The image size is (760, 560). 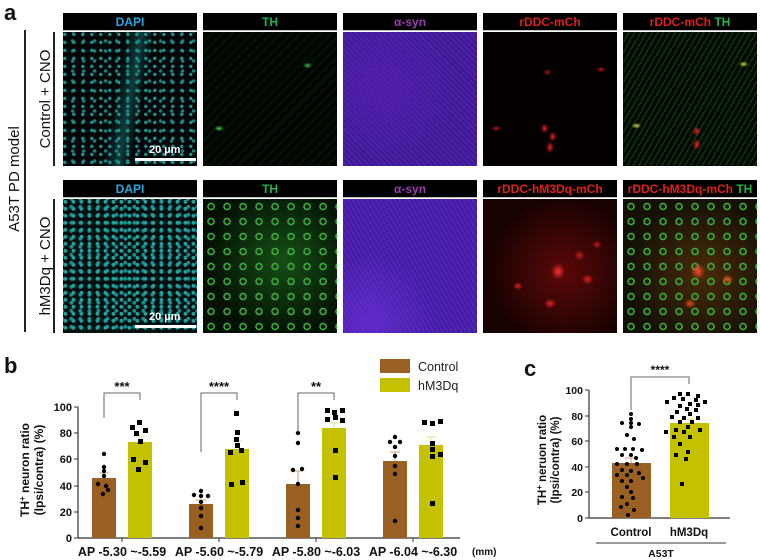 What do you see at coordinates (419, 376) in the screenshot?
I see `chart-b-legend: Control hM3Dq` at bounding box center [419, 376].